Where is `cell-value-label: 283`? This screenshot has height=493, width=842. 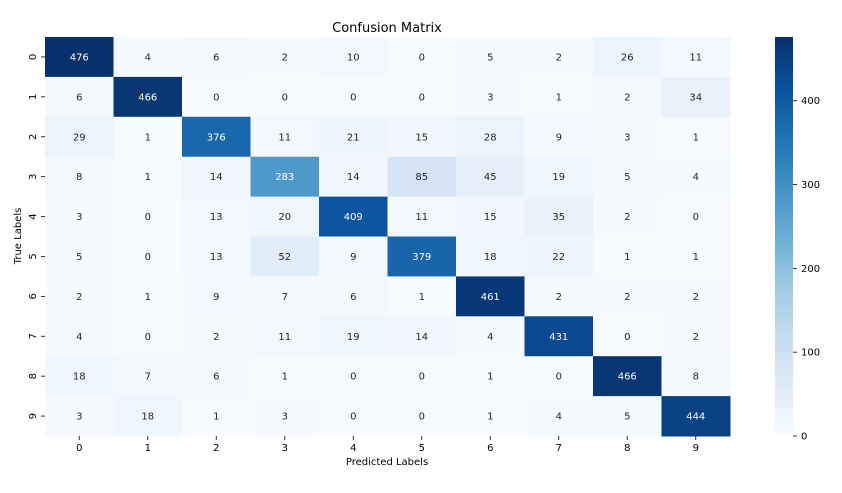 cell-value-label: 283 is located at coordinates (284, 177).